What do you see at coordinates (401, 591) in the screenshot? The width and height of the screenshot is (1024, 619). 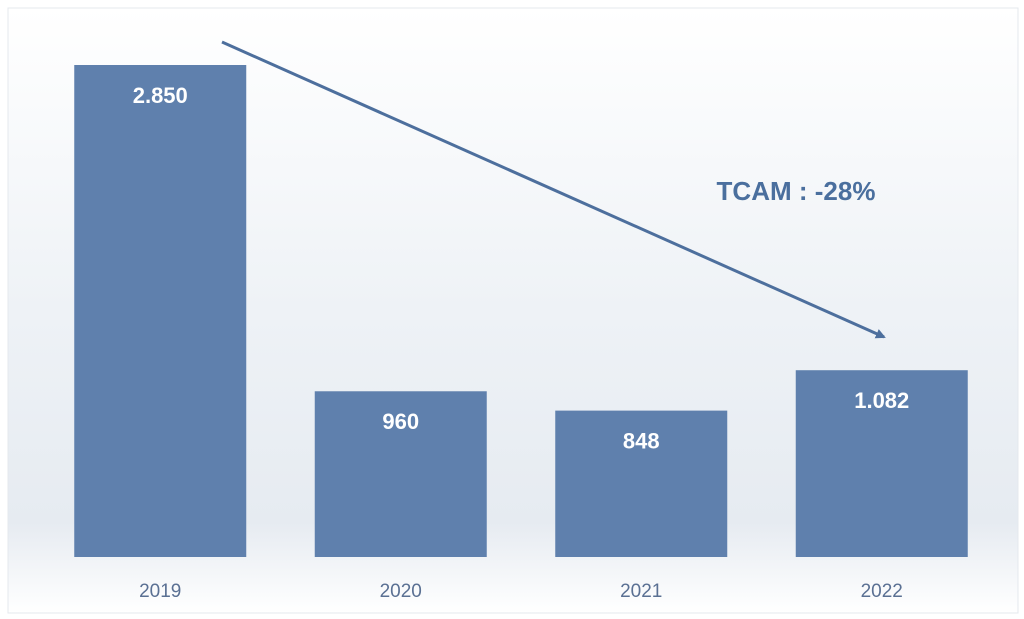 I see `x-tick-label: 2020` at bounding box center [401, 591].